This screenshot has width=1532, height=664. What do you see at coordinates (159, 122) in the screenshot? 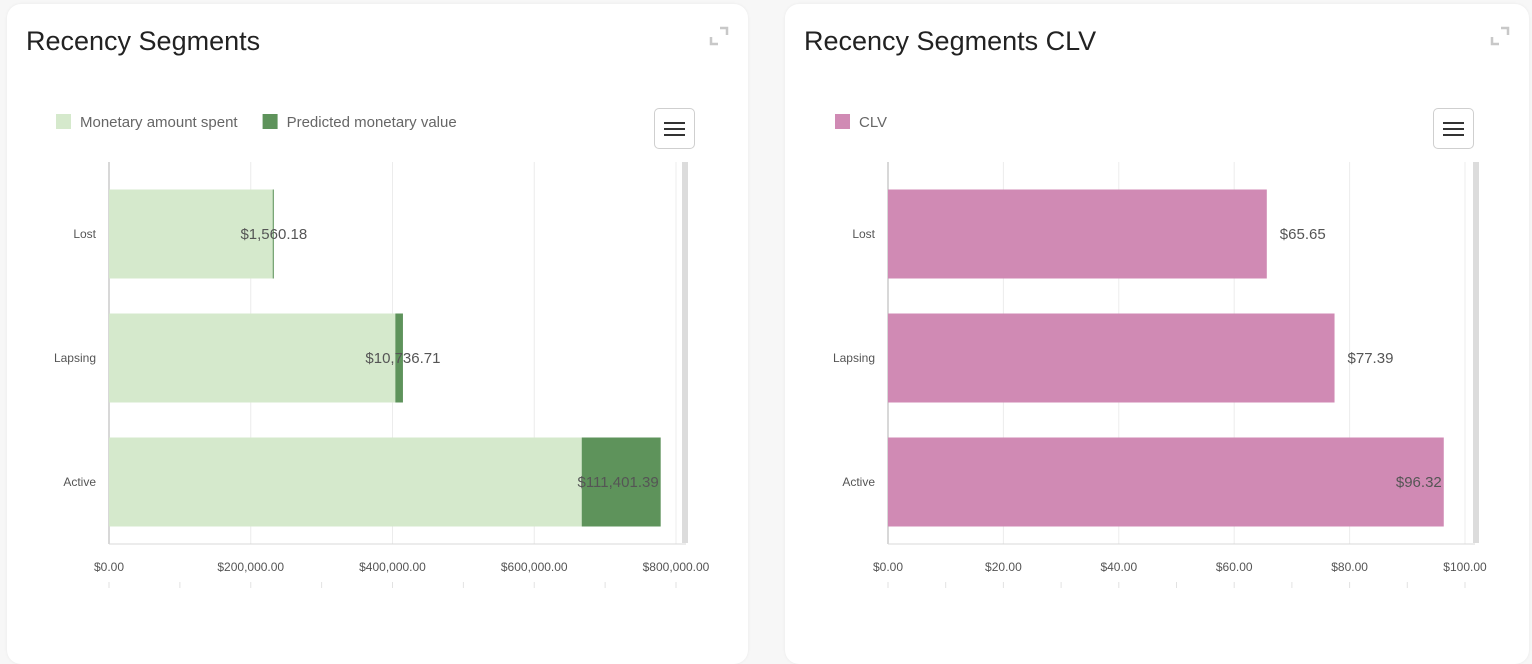
I see `legend-label-monetary-amount-spent: Monetary amount spent` at bounding box center [159, 122].